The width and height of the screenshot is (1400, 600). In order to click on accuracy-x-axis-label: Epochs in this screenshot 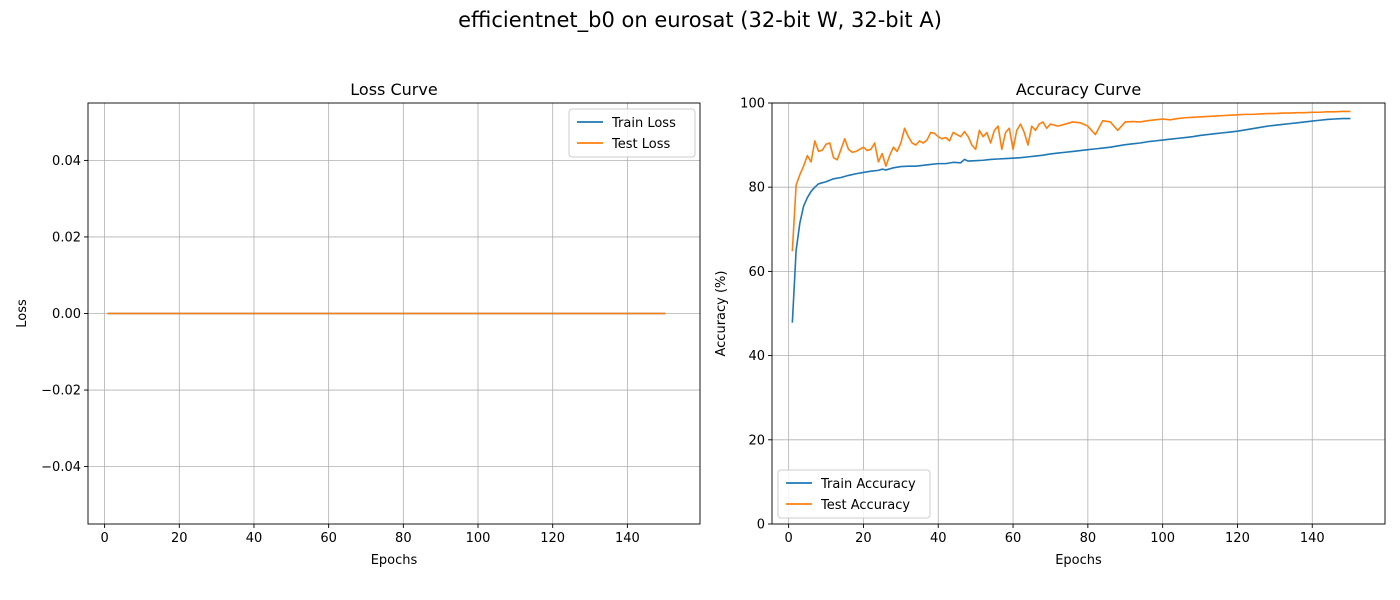, I will do `click(1078, 560)`.